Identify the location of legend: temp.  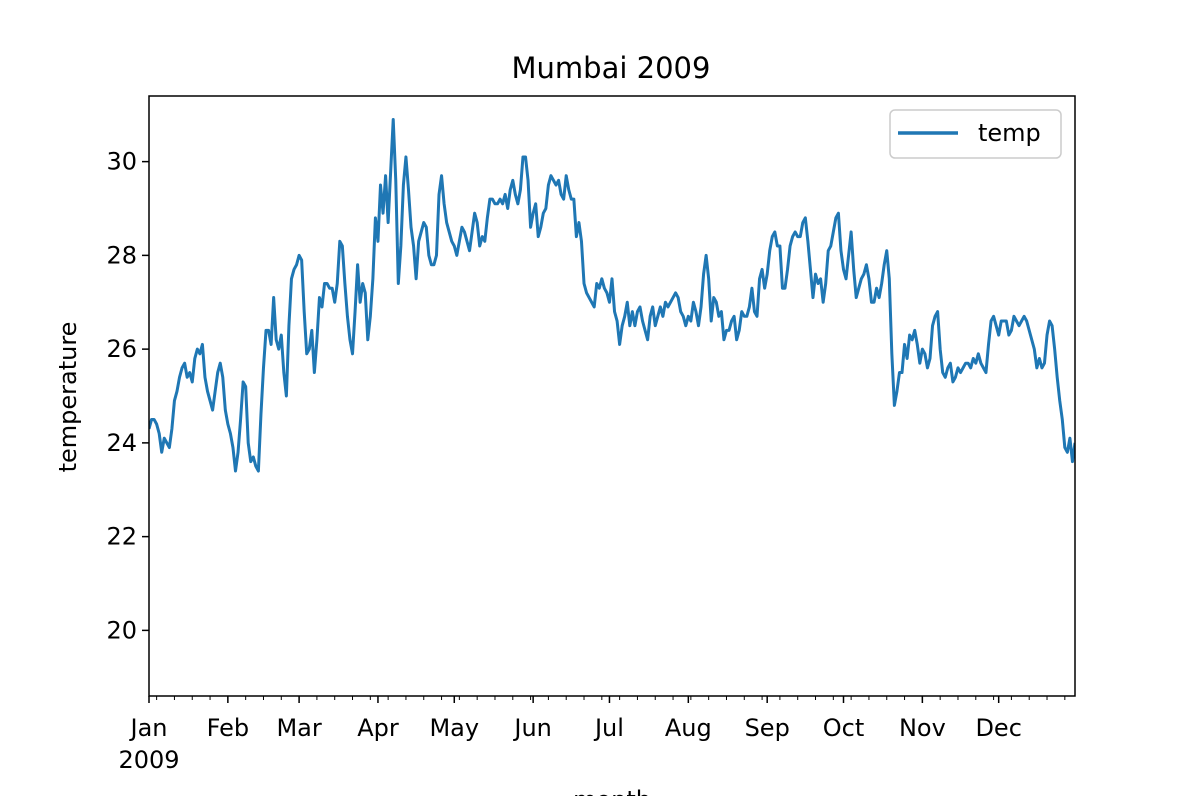
(975, 134).